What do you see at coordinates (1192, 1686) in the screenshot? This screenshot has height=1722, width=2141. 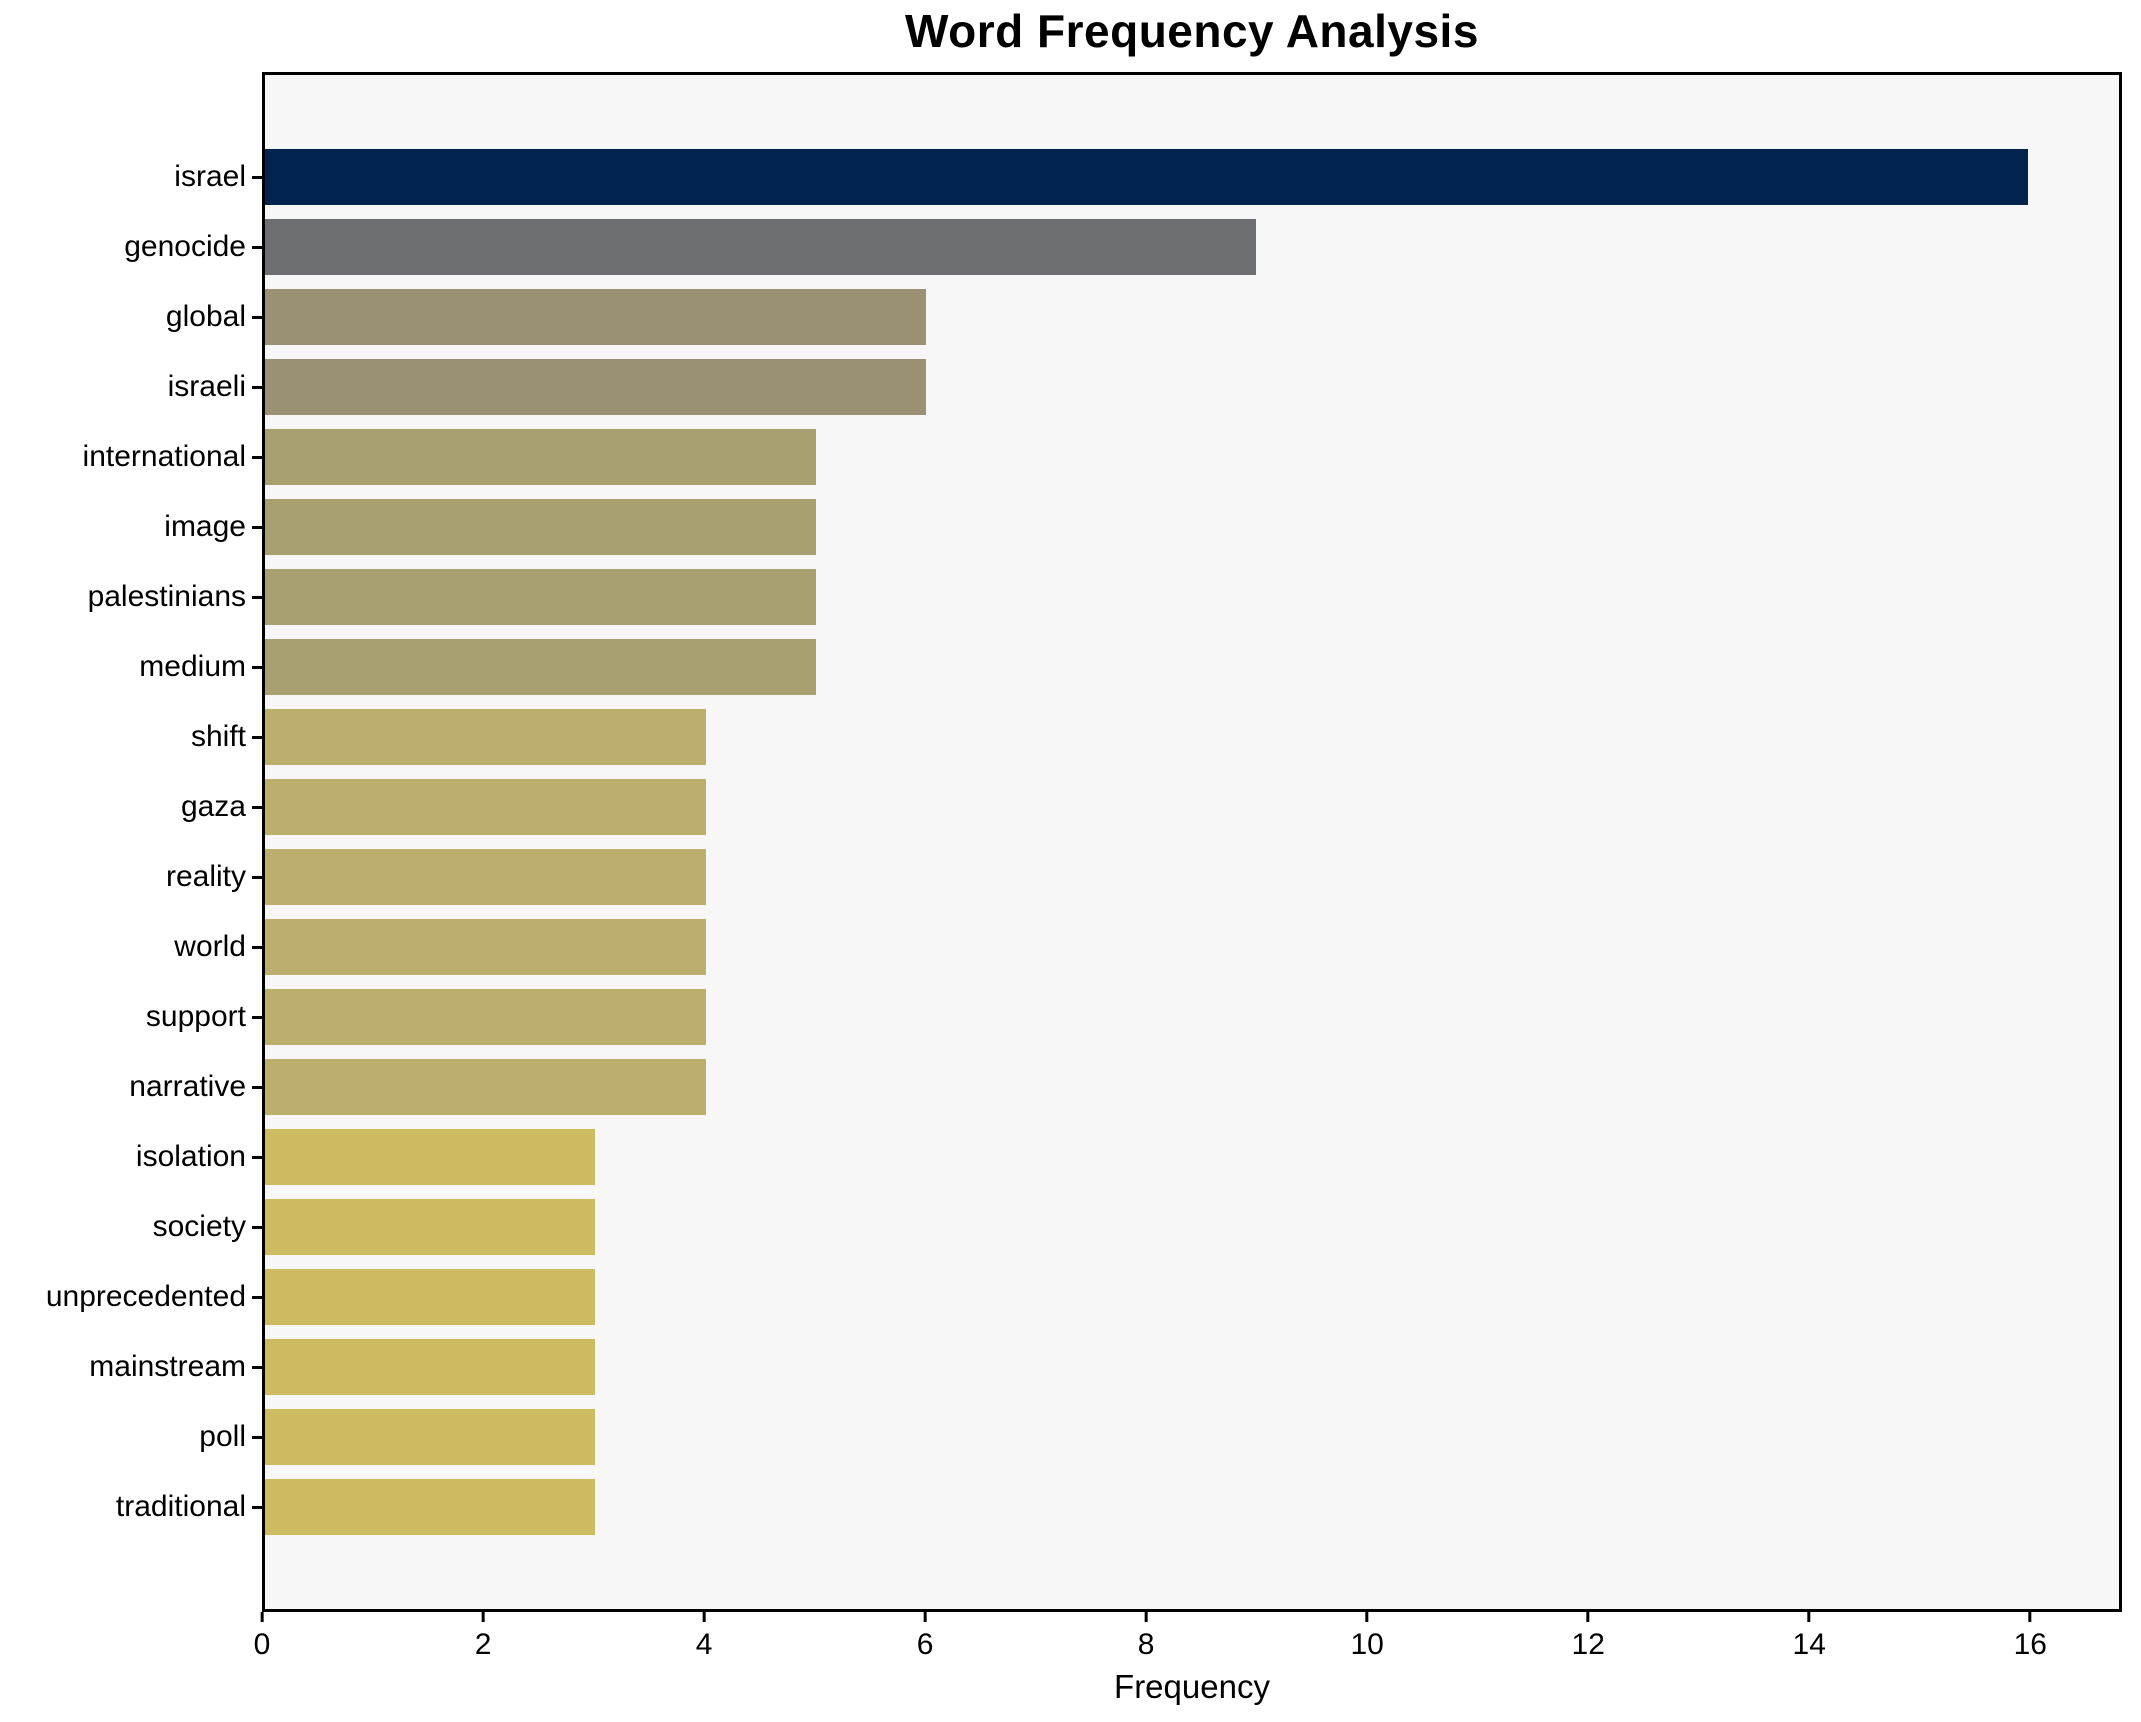 I see `x-axis-label: Frequency` at bounding box center [1192, 1686].